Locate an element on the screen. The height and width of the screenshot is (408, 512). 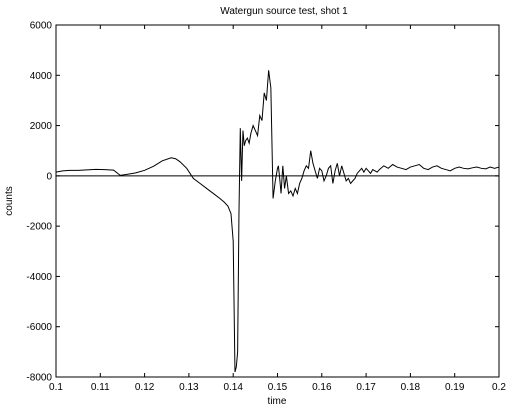
x-tick-label: 0.16 is located at coordinates (322, 387).